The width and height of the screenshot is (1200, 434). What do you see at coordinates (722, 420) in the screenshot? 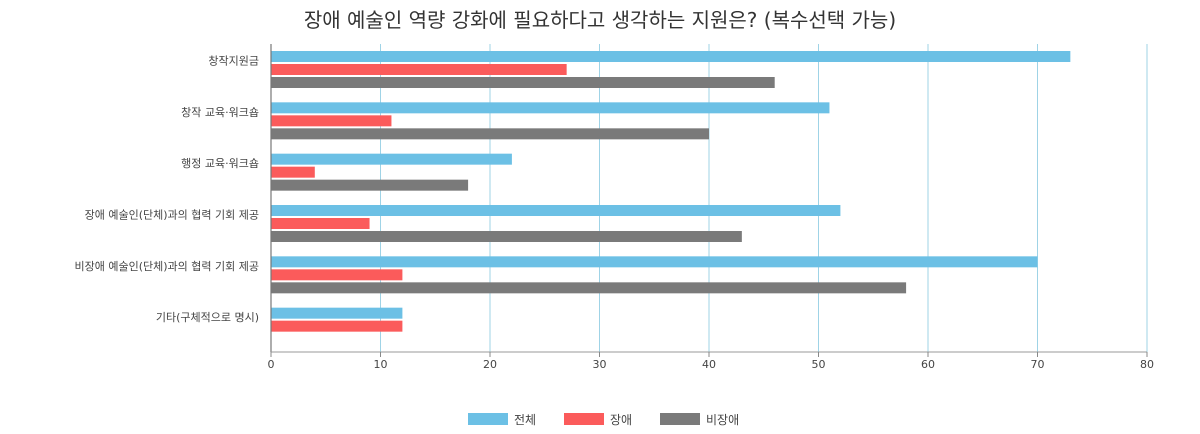
I see `legend-label: 비장애` at bounding box center [722, 420].